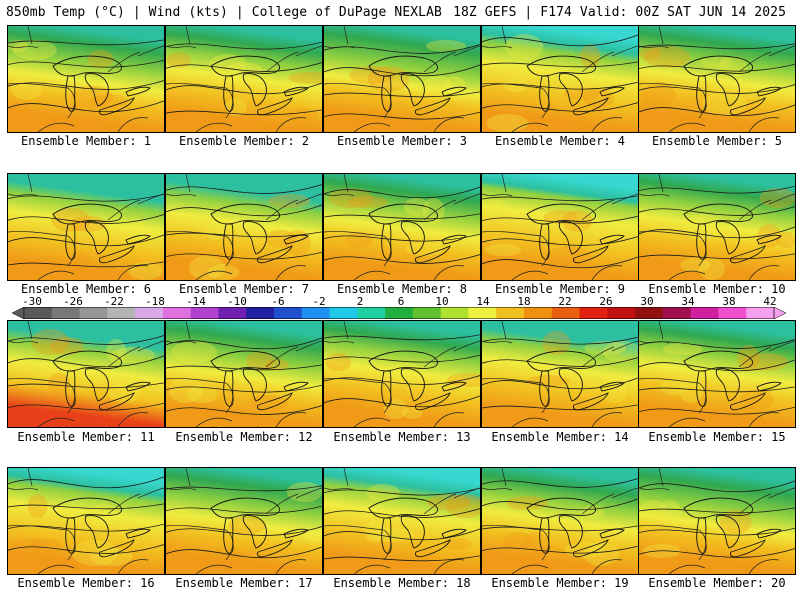 This screenshot has width=800, height=600. Describe the element at coordinates (717, 437) in the screenshot. I see `ensemble-member-label: Ensemble Member: 15` at that location.